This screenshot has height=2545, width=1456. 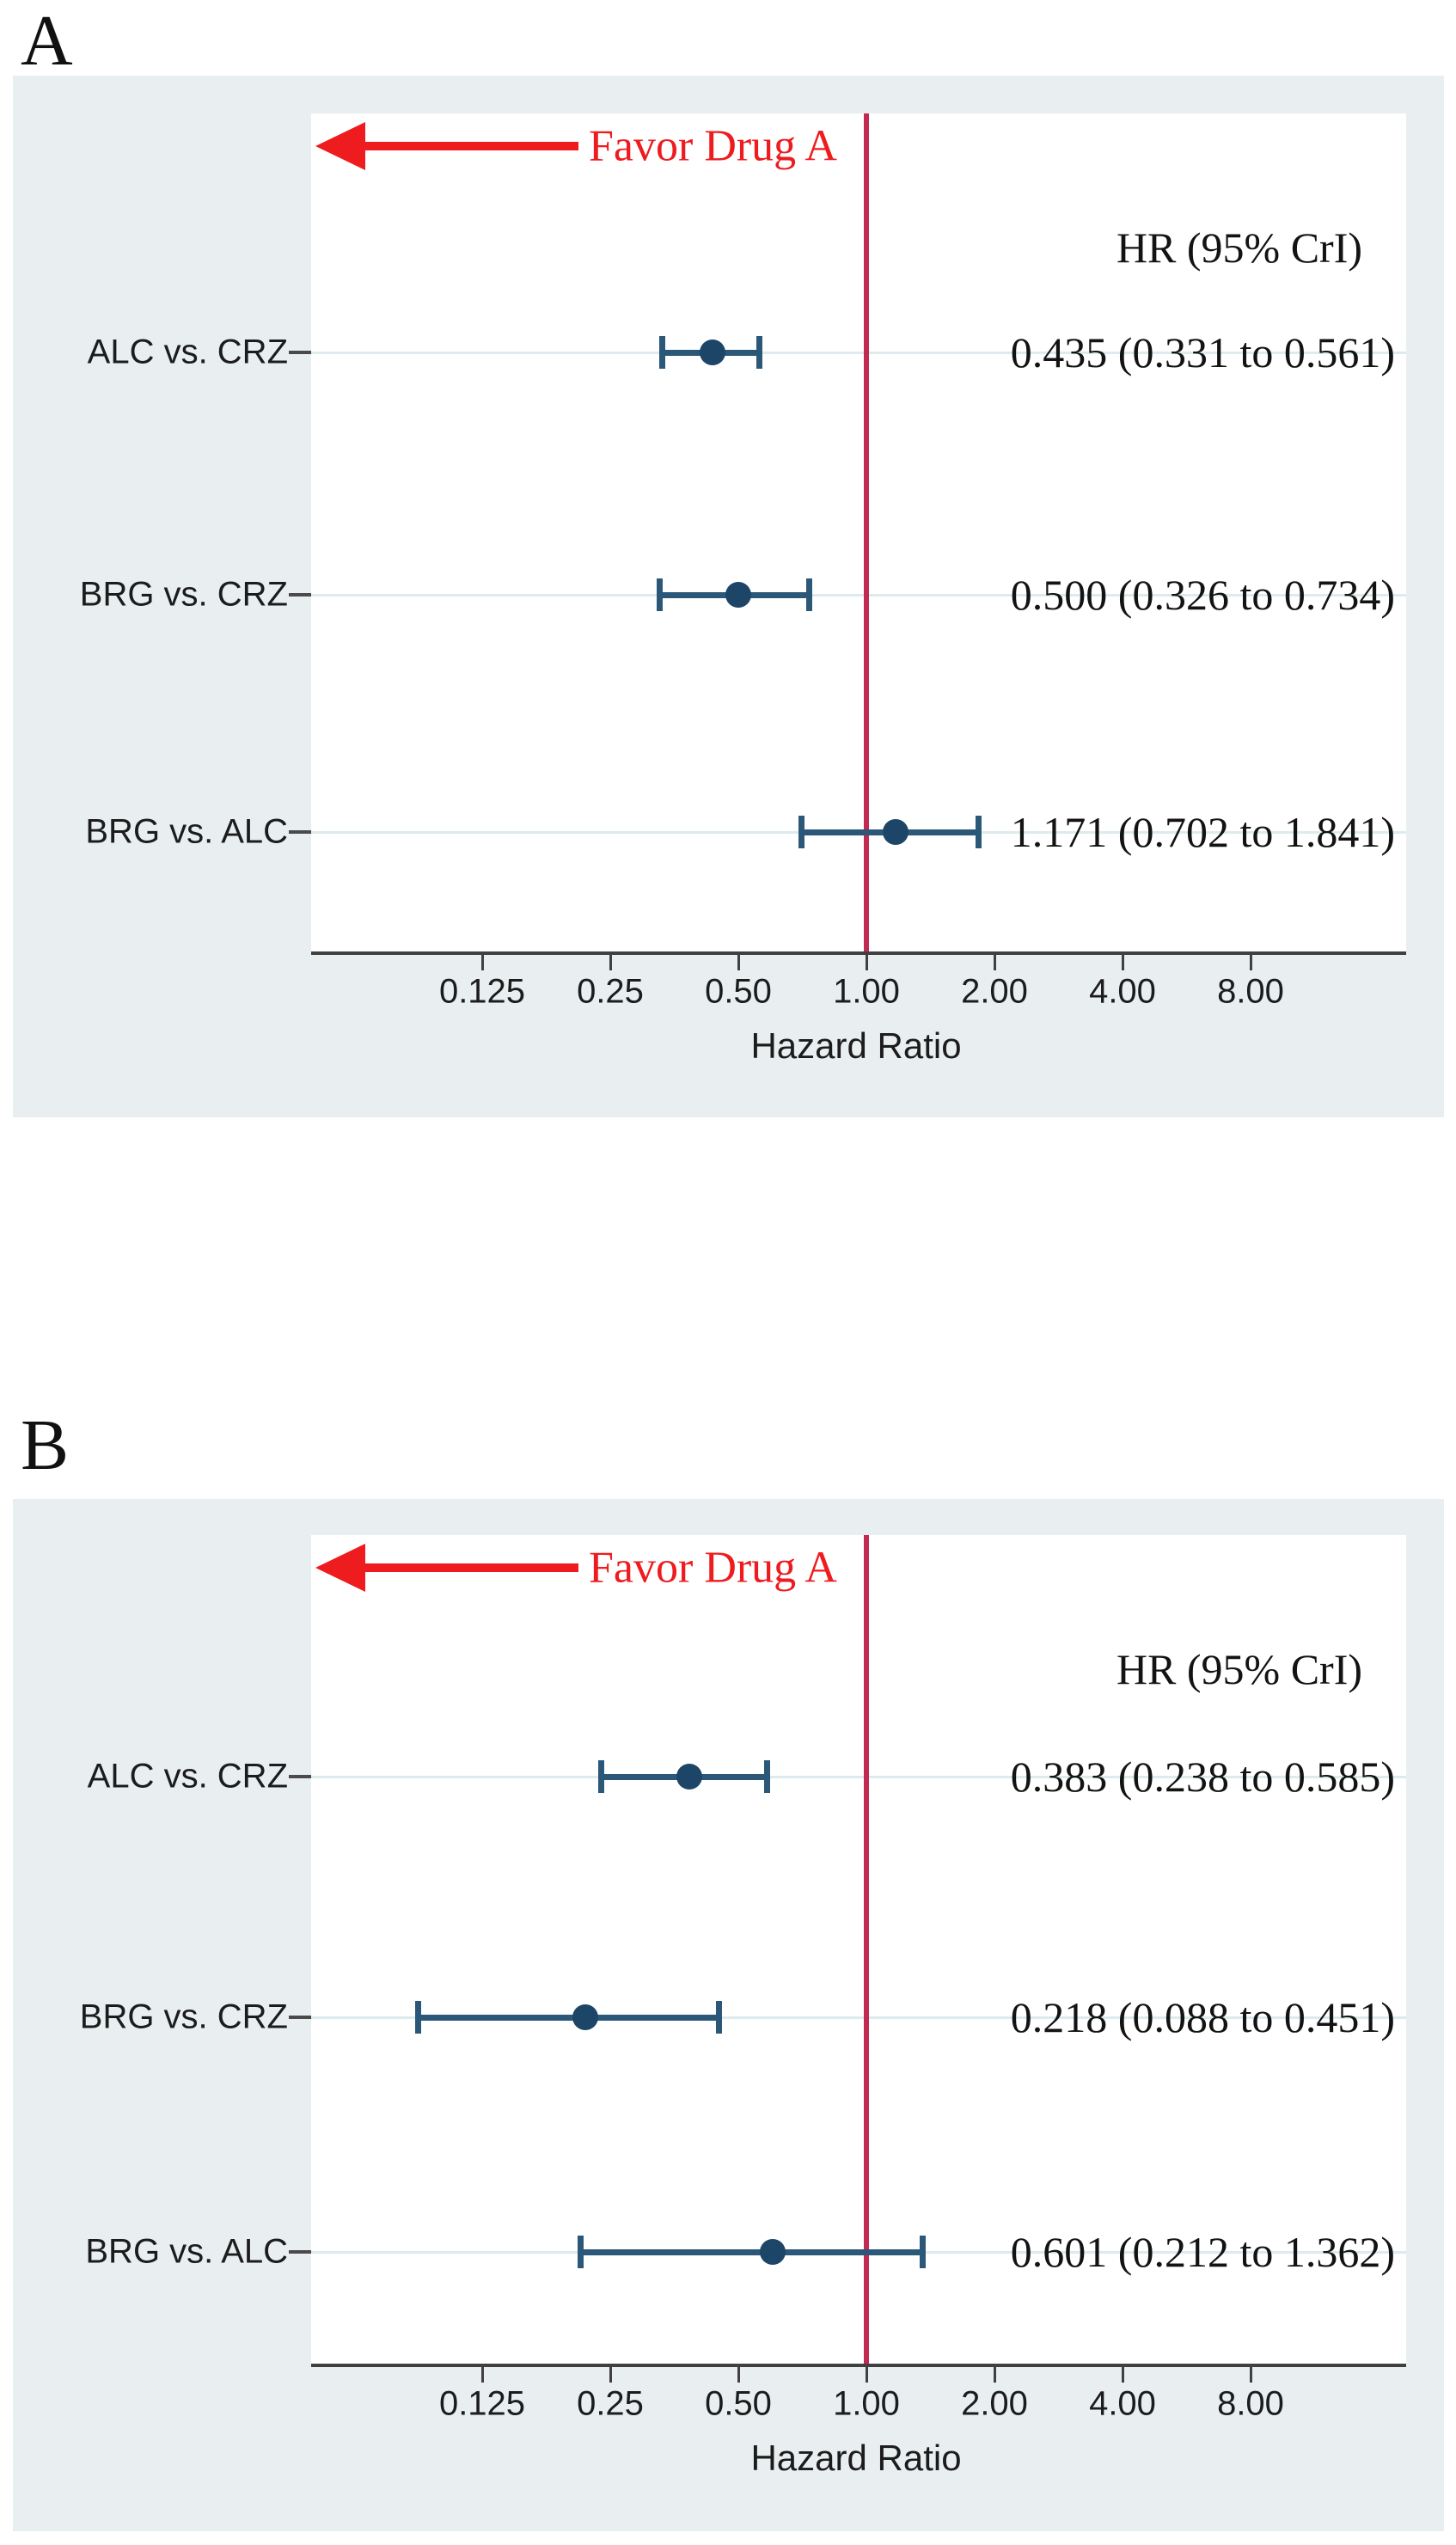 What do you see at coordinates (1202, 832) in the screenshot?
I see `hr-value-text: 1.171 (0.702 to 1.841)` at bounding box center [1202, 832].